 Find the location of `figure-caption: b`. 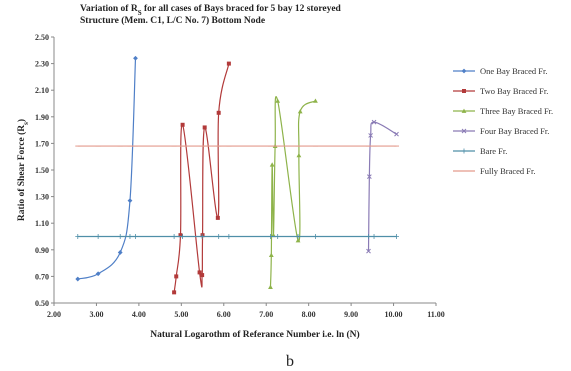

figure-caption: b is located at coordinates (290, 361).